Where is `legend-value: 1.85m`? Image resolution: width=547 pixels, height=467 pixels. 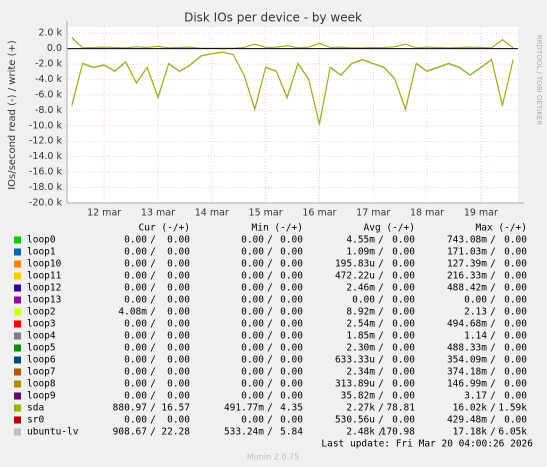
legend-value: 1.85m is located at coordinates (360, 336).